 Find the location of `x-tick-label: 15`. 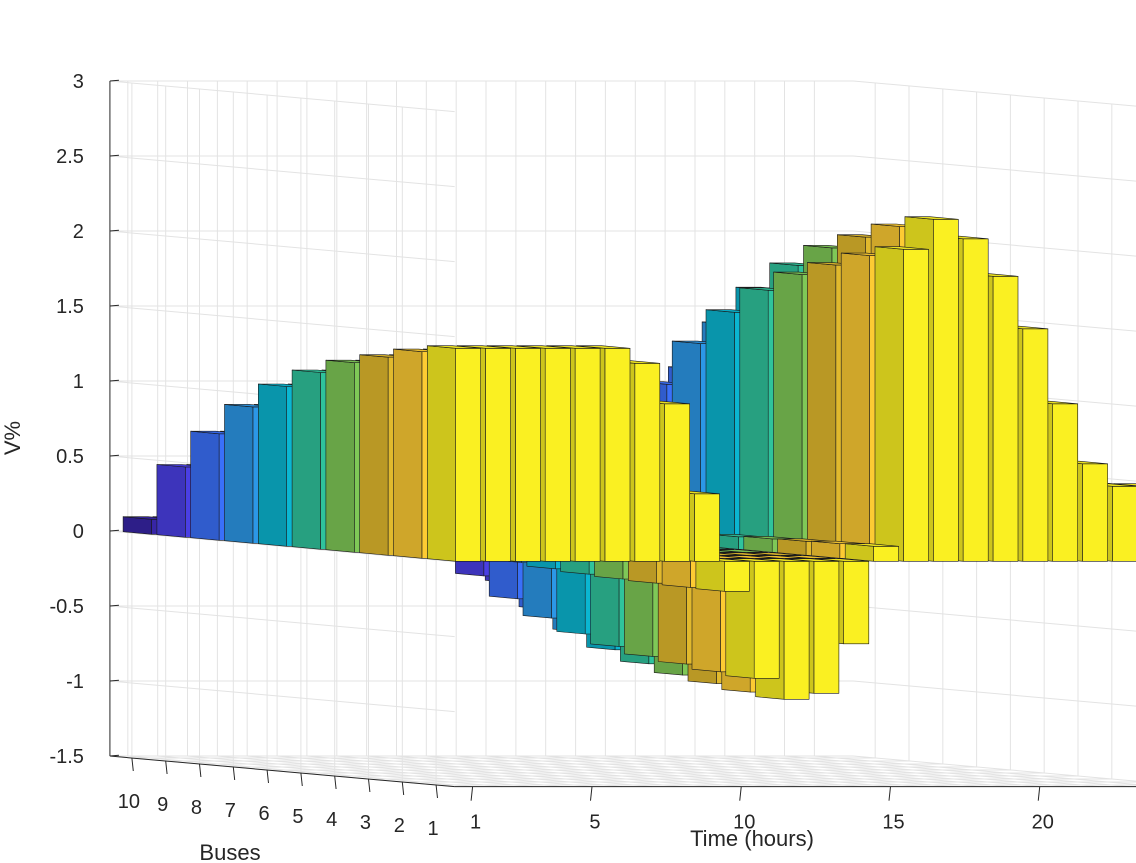

x-tick-label: 15 is located at coordinates (893, 823).